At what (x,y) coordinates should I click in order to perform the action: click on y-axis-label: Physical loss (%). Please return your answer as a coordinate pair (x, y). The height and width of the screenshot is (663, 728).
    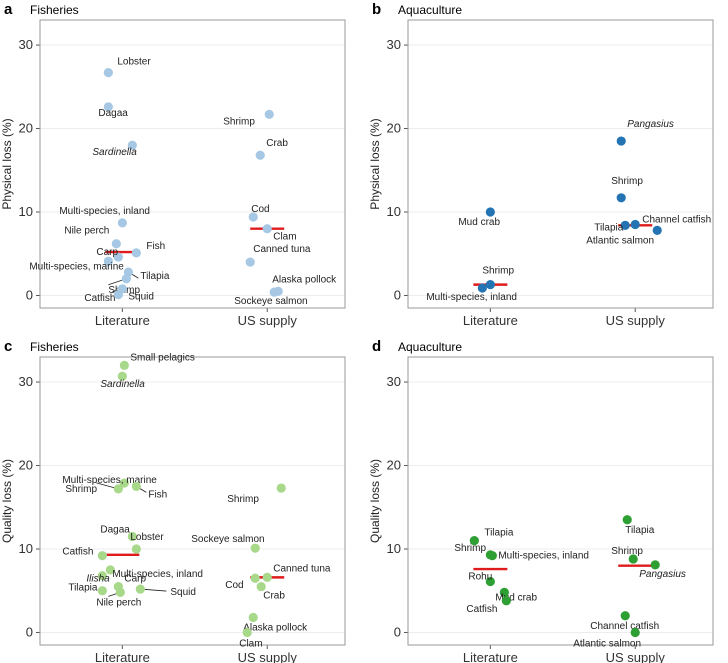
    Looking at the image, I should click on (7, 163).